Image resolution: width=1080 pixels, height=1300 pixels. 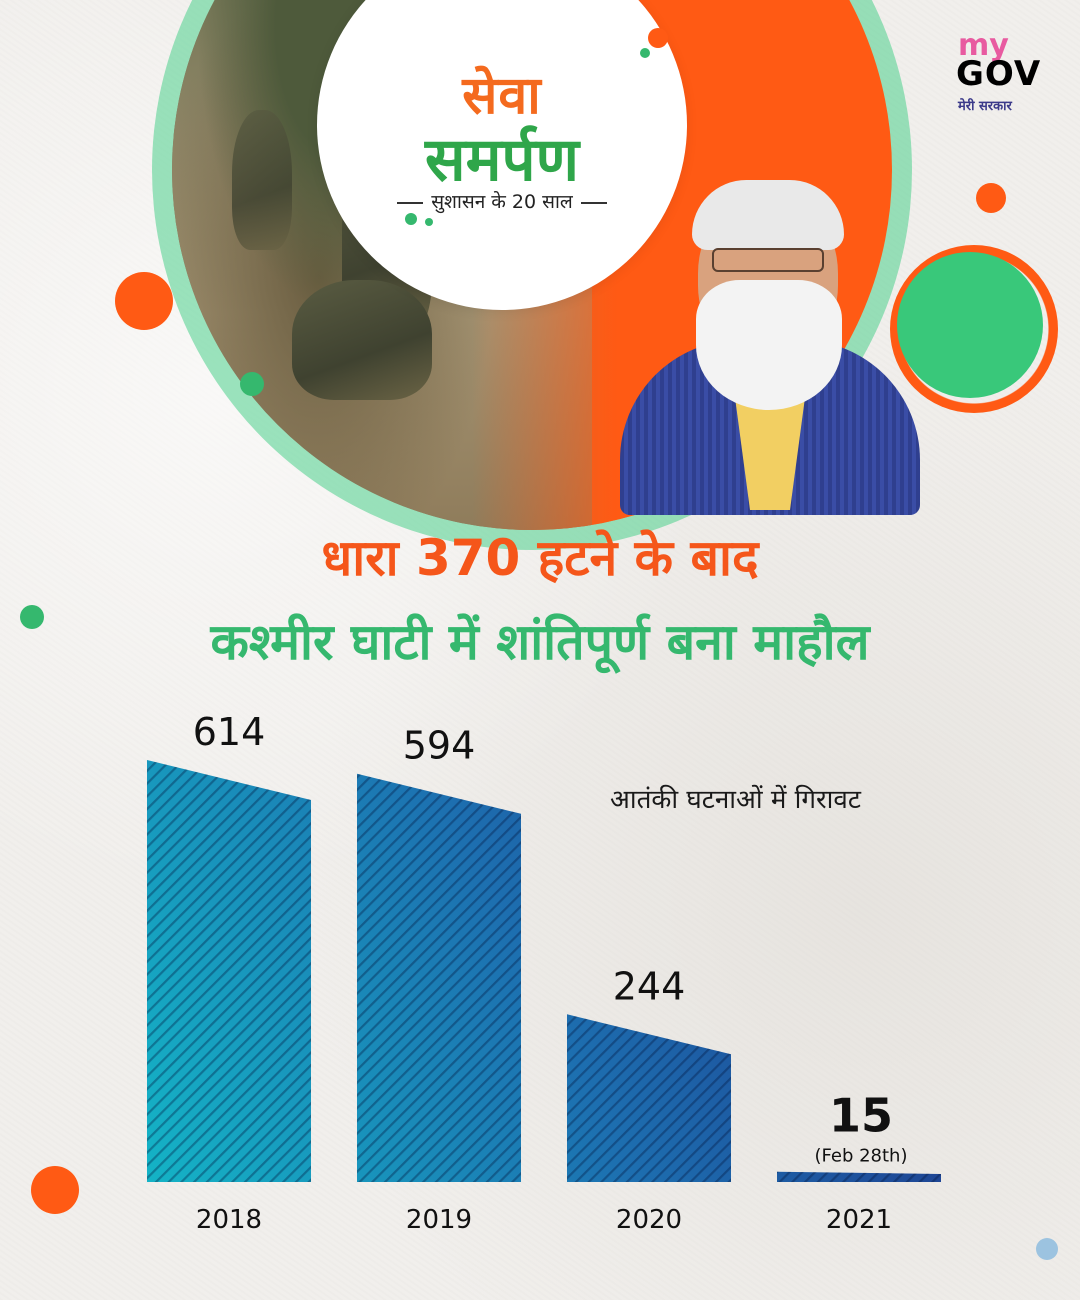 What do you see at coordinates (859, 1220) in the screenshot?
I see `x-tick-label-2021: 2021` at bounding box center [859, 1220].